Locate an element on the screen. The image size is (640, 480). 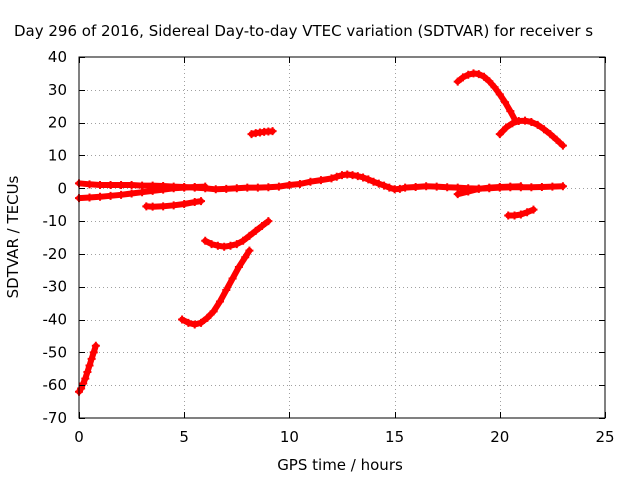
y-axis-label: SDTVAR / TECUs is located at coordinates (13, 236).